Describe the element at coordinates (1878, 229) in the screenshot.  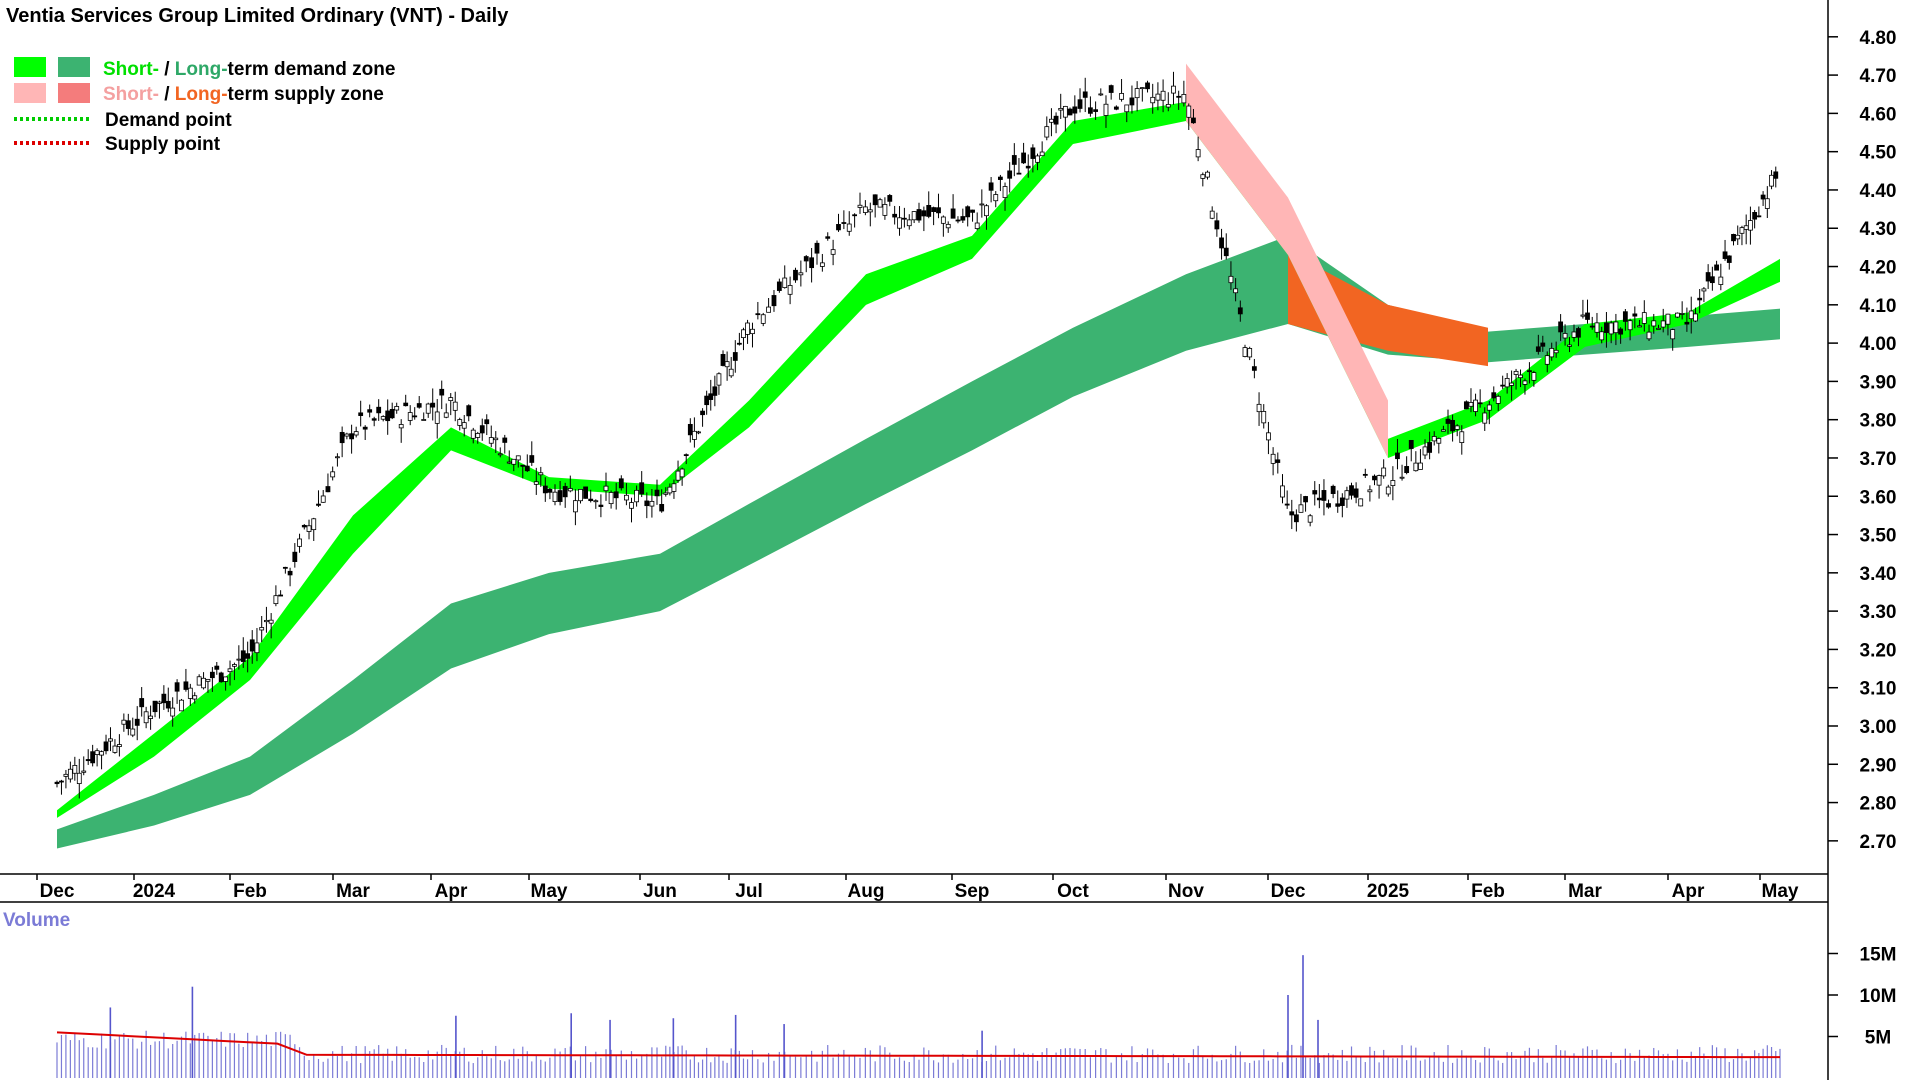
I see `price-tick-label: 4.30` at that location.